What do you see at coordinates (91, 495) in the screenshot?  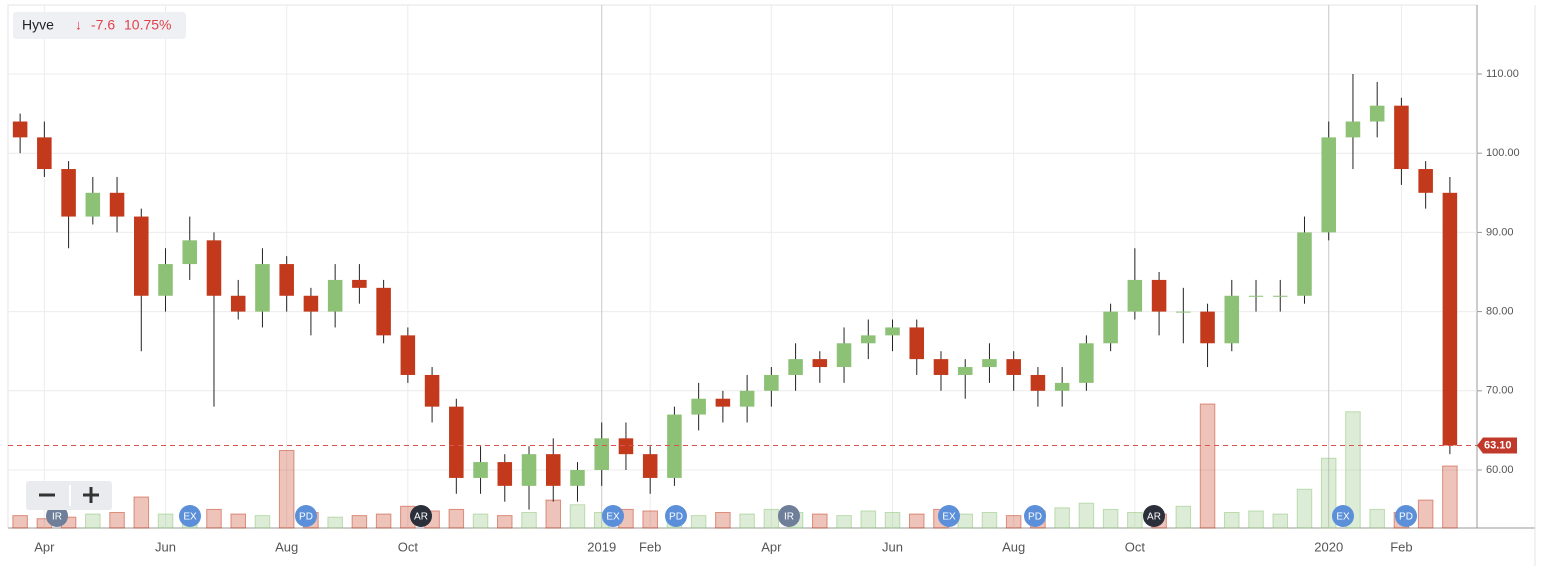 I see `zoom-in` at bounding box center [91, 495].